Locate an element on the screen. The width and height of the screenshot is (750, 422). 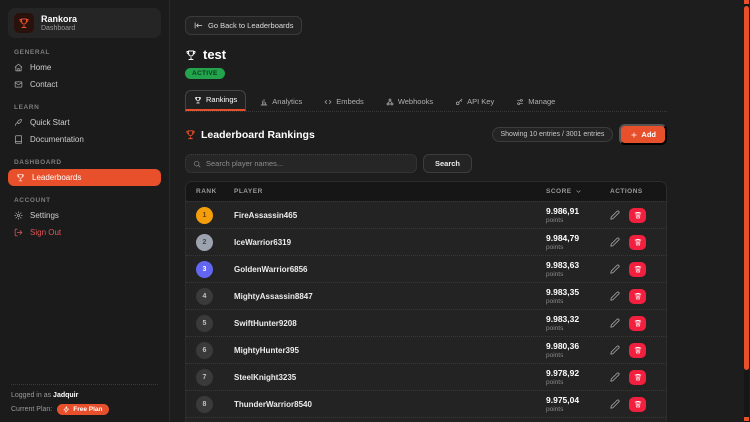
sidebar-item-label: Contact is located at coordinates (44, 84).